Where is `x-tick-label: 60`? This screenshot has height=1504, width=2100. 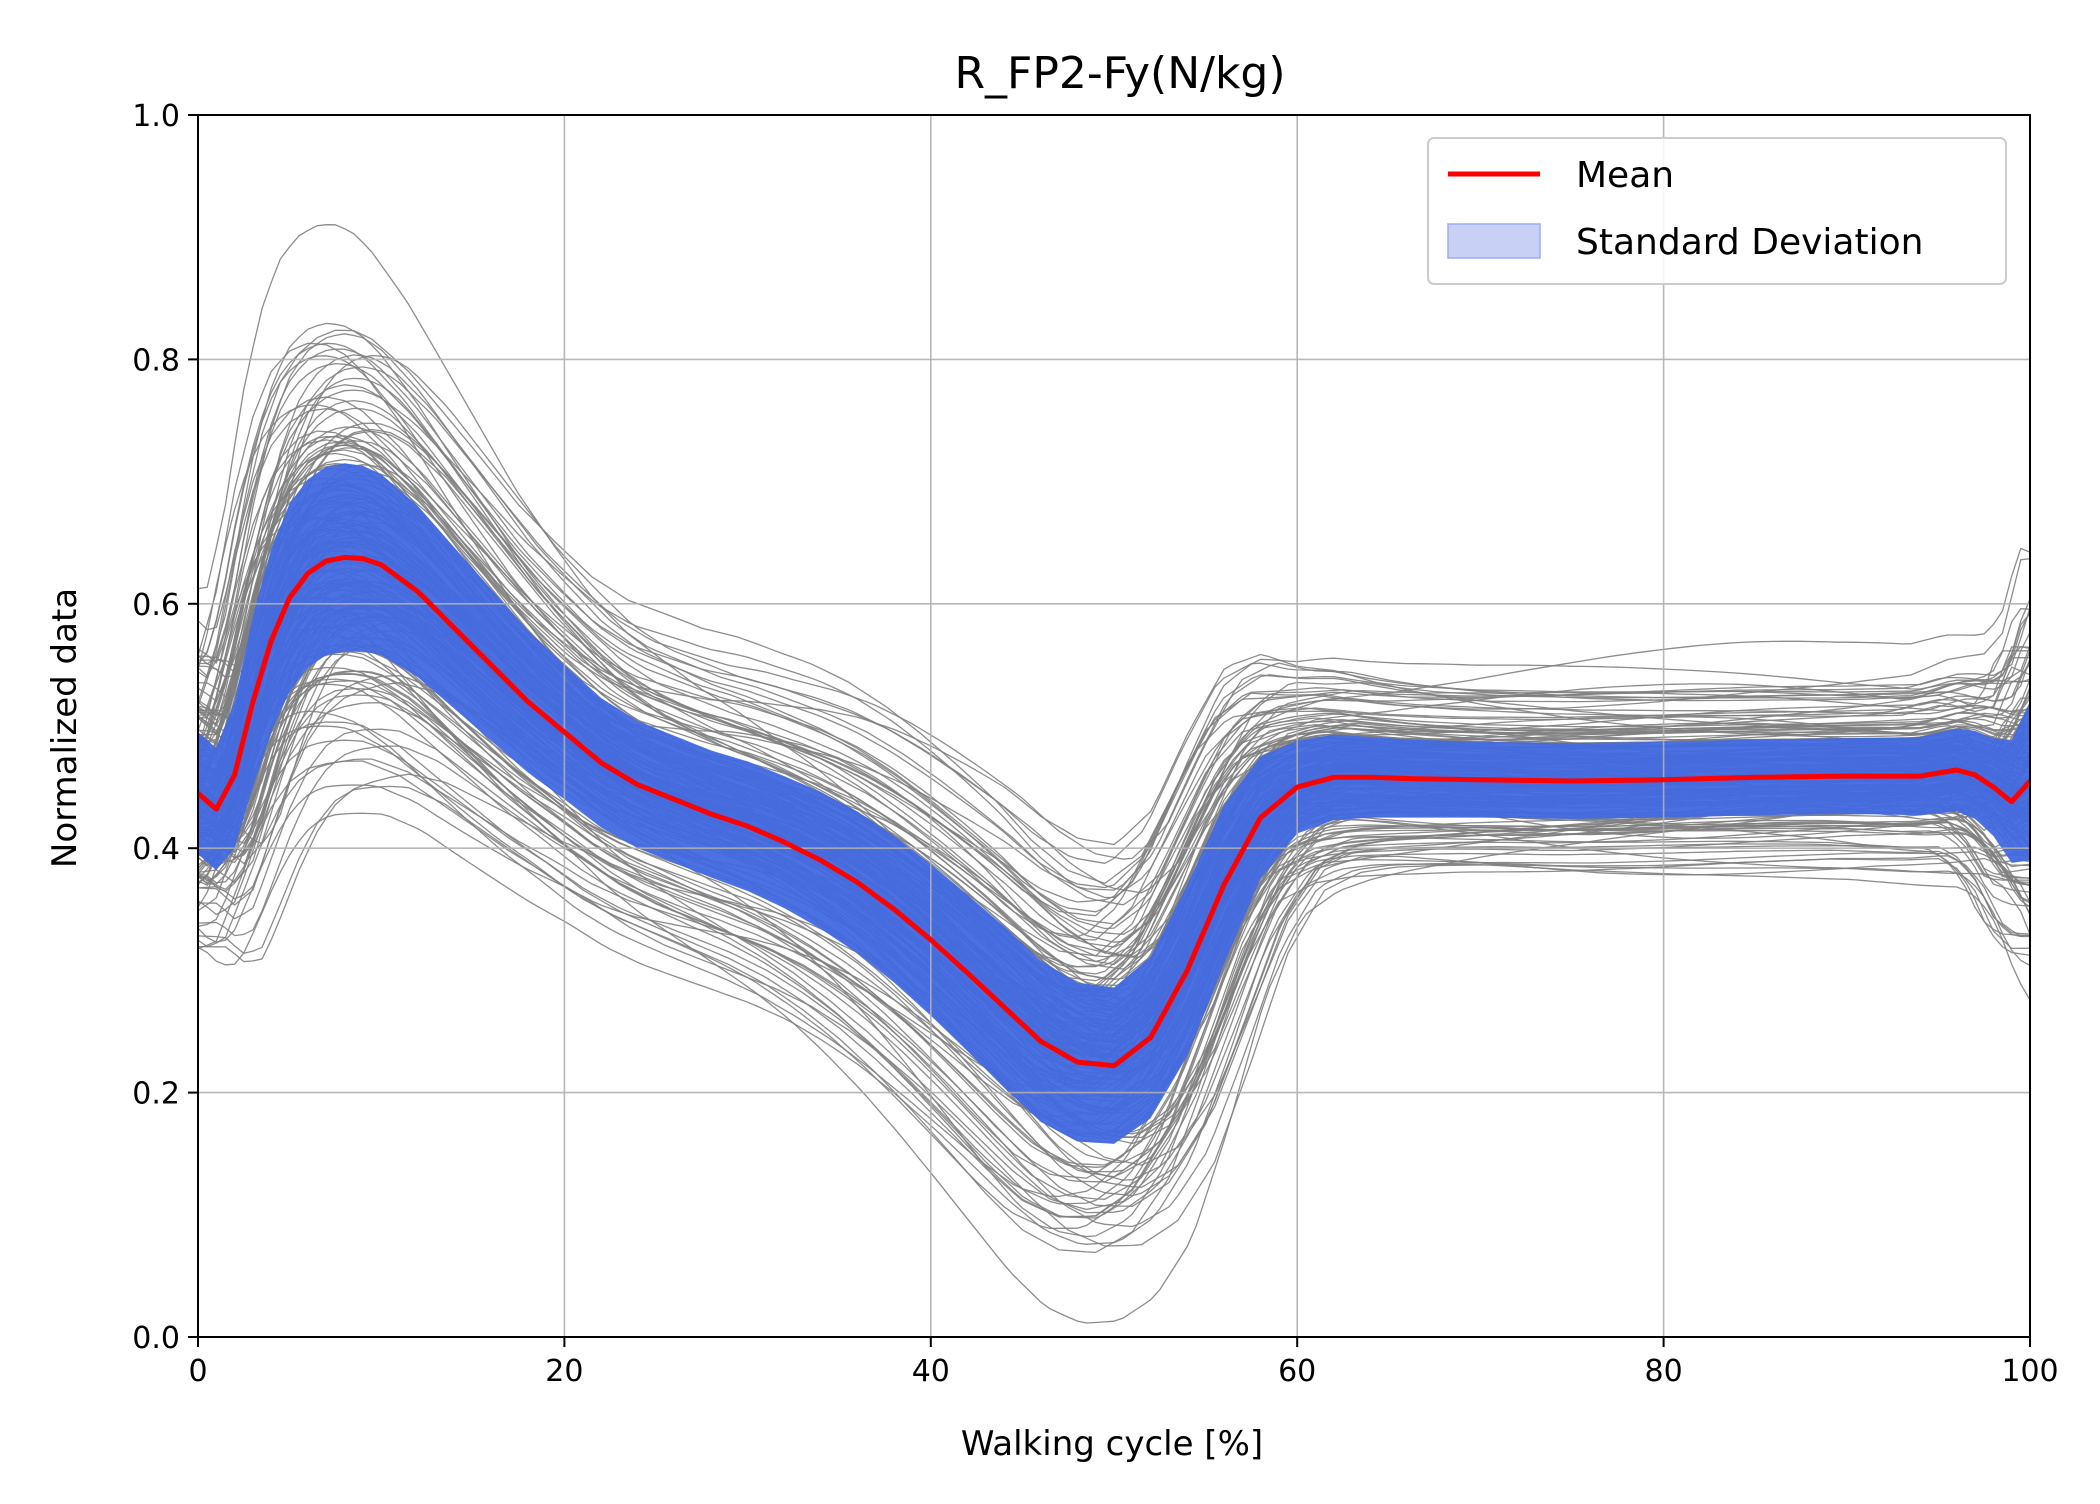
x-tick-label: 60 is located at coordinates (1297, 1371).